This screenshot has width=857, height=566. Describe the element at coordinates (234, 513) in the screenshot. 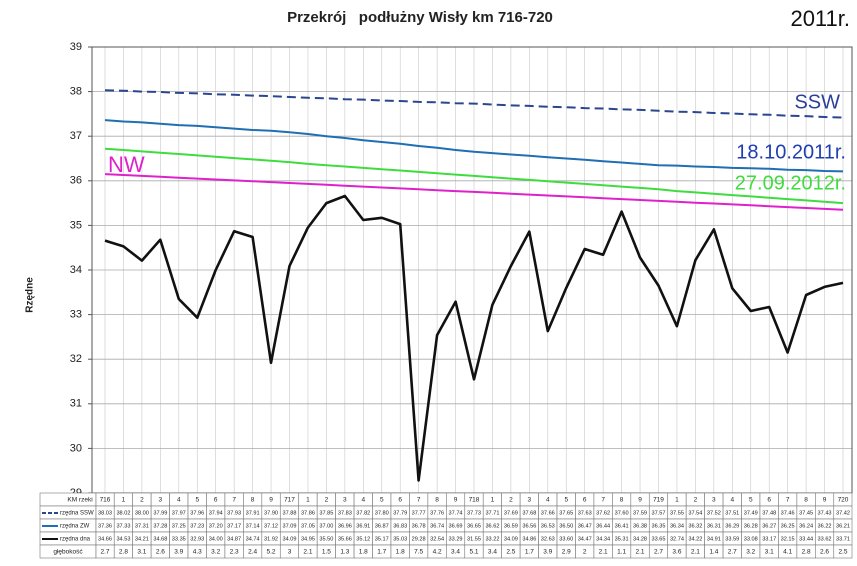

I see `table-value: 37.93` at that location.